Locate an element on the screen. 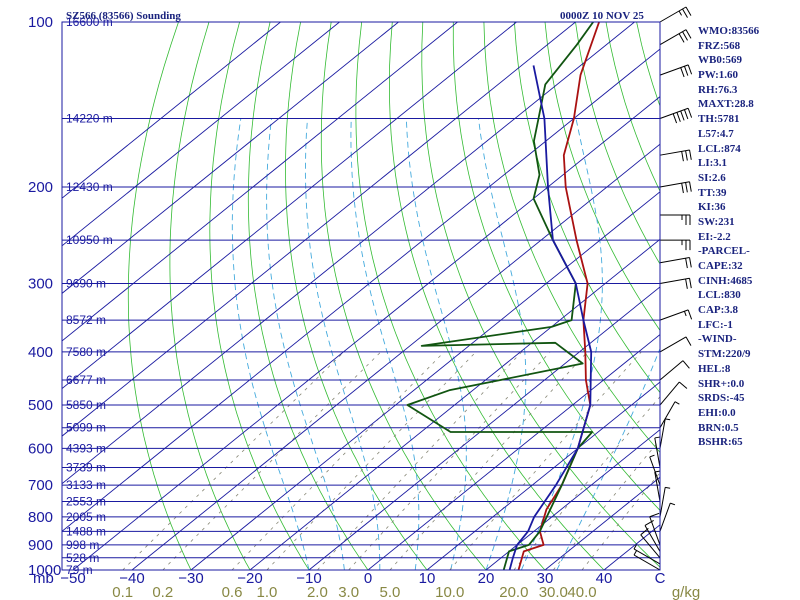  x-unit-prefix: mb is located at coordinates (43, 578).